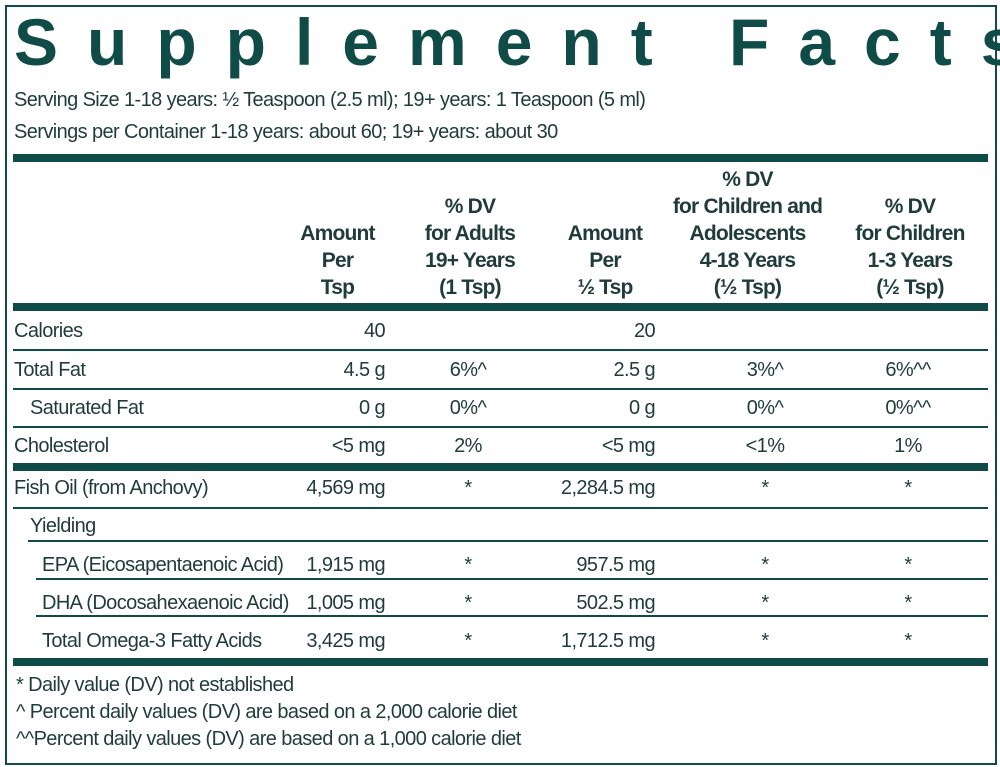 Image resolution: width=1000 pixels, height=767 pixels. I want to click on nutrient-label: Fish Oil (from Anchovy), so click(111, 488).